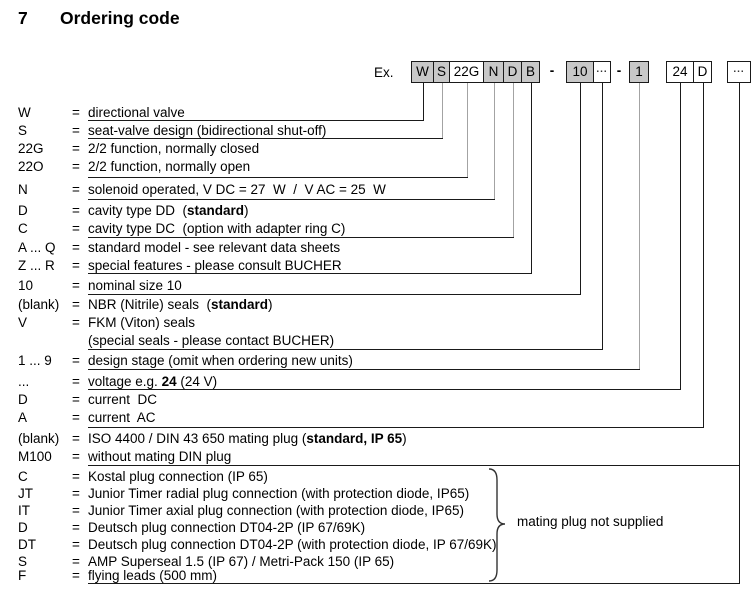  I want to click on legend-row: 22G = 2/2 function, normally closed, so click(378, 150).